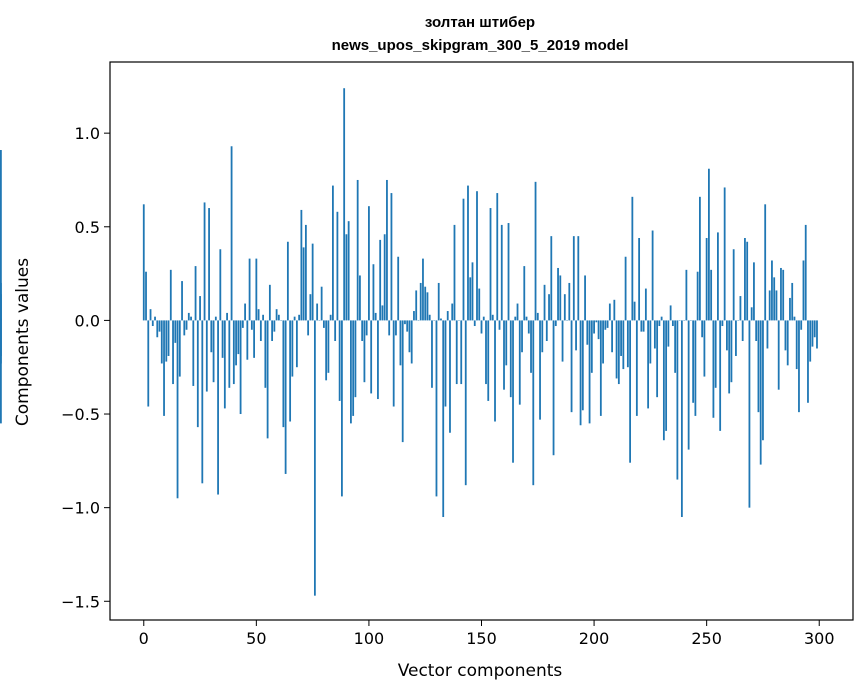 This screenshot has width=867, height=696. What do you see at coordinates (87, 227) in the screenshot?
I see `y-tick-label: 0.5` at bounding box center [87, 227].